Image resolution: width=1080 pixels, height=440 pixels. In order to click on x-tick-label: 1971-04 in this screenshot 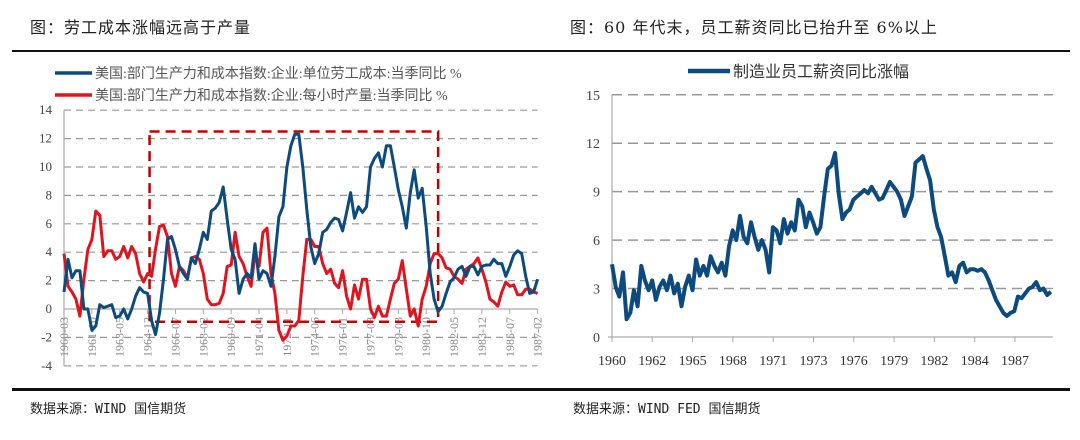, I will do `click(259, 337)`.